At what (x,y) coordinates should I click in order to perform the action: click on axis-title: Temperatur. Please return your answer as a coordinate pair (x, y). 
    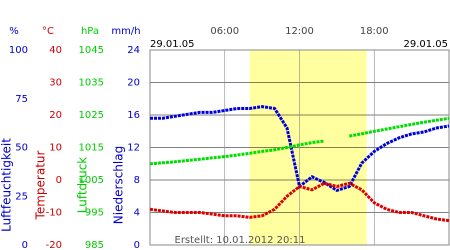
    Looking at the image, I should click on (41, 185).